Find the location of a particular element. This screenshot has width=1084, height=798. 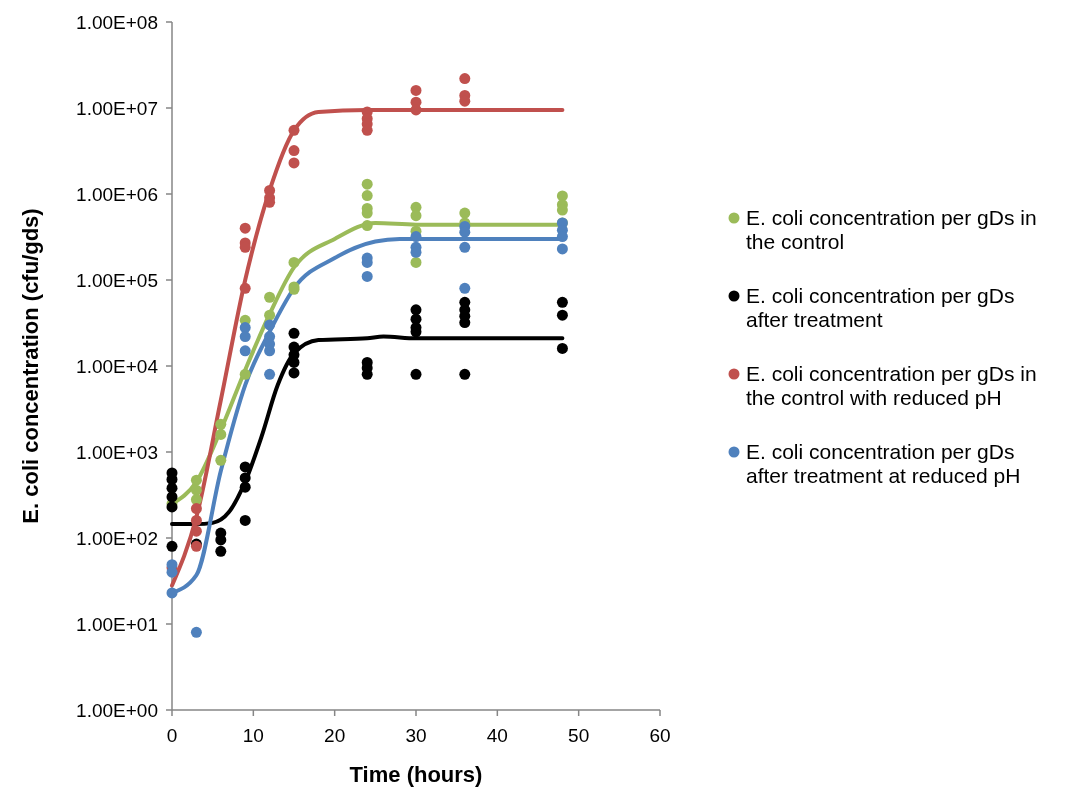

y-tick-label: 1.00E+07 is located at coordinates (117, 108).